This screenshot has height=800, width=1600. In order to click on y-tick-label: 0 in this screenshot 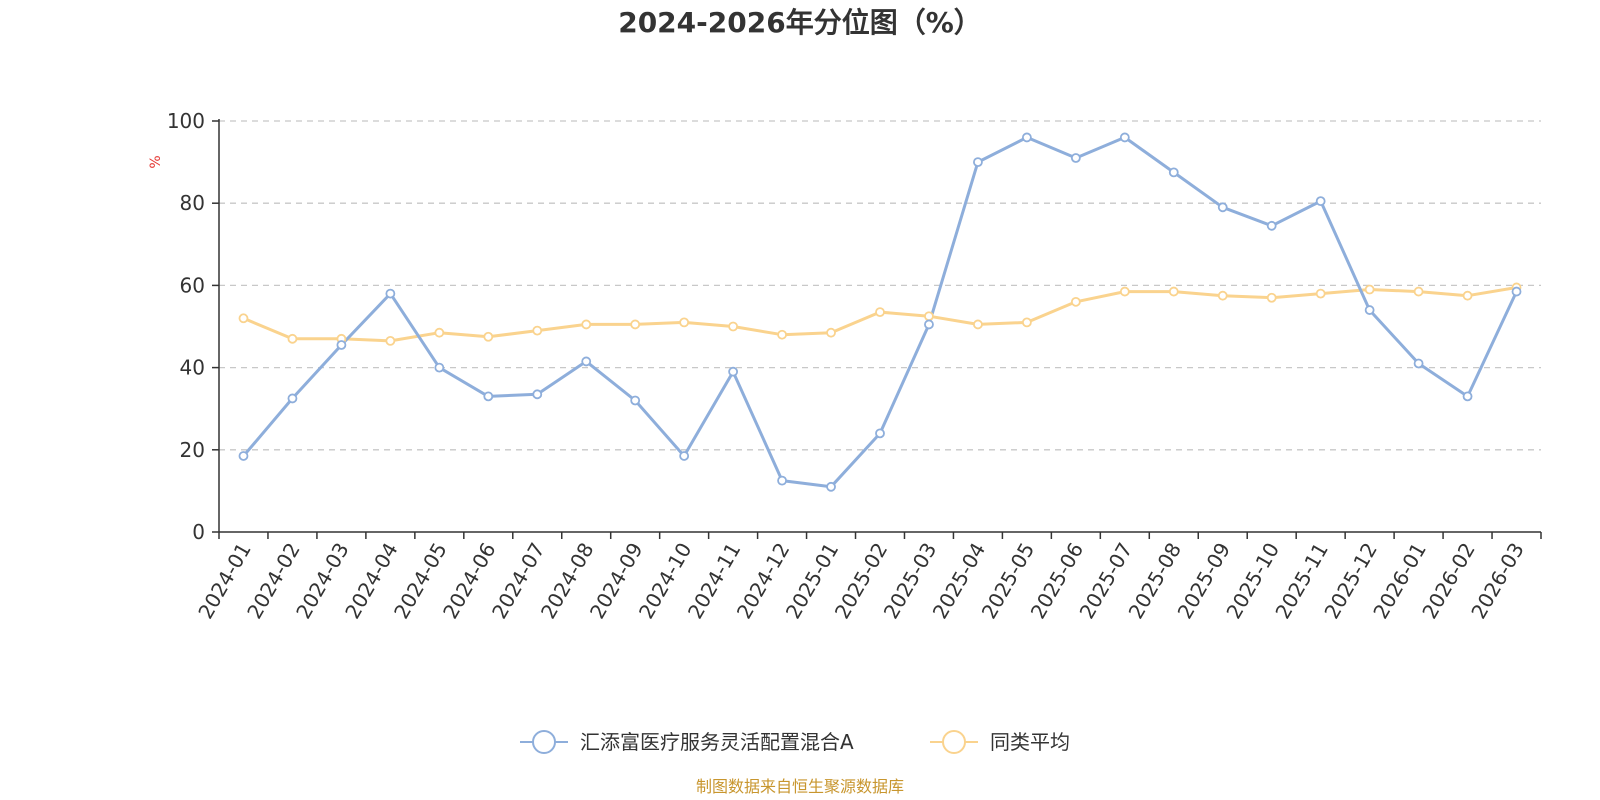, I will do `click(198, 532)`.